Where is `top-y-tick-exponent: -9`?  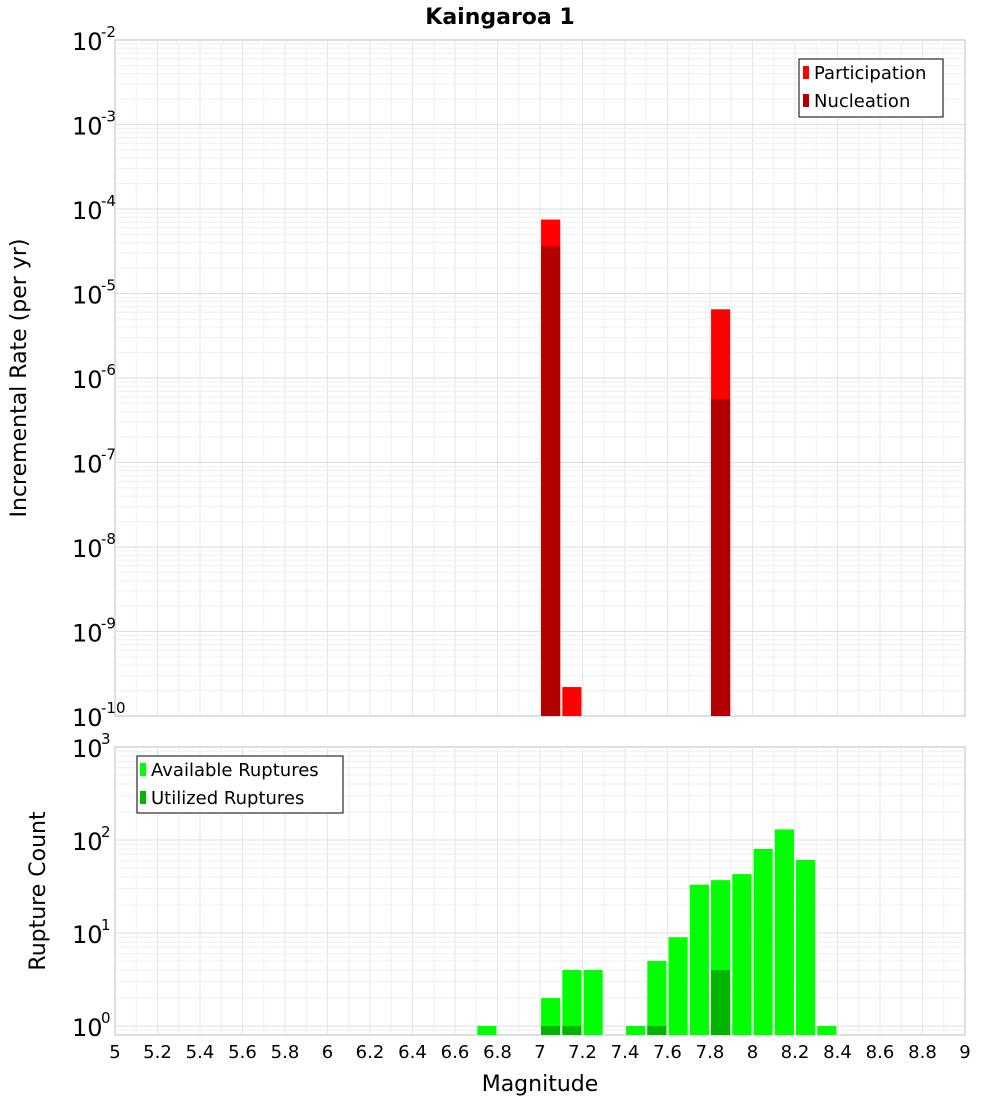
top-y-tick-exponent: -9 is located at coordinates (108, 624).